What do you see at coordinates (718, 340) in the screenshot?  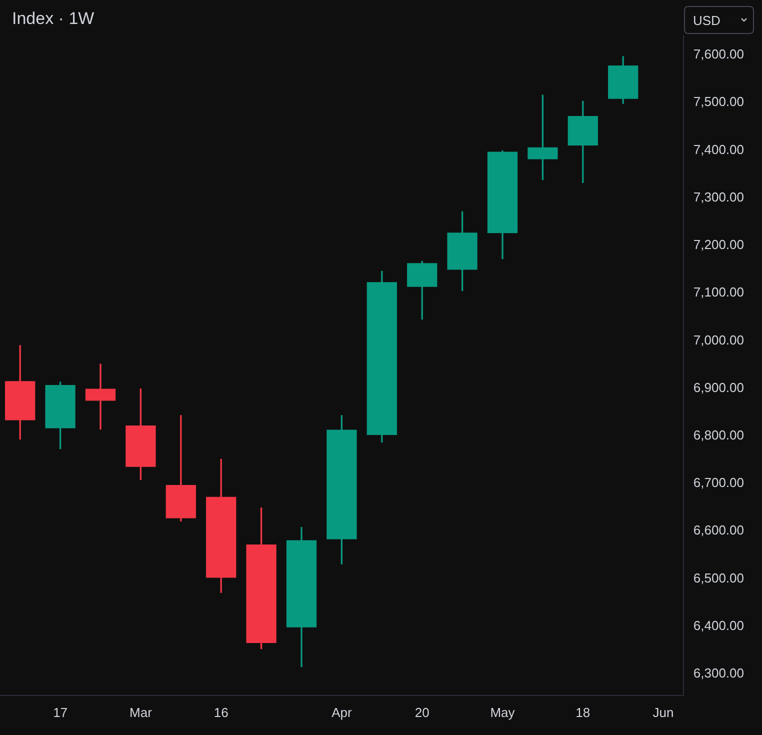 I see `y-tick-label: 7,000.00` at bounding box center [718, 340].